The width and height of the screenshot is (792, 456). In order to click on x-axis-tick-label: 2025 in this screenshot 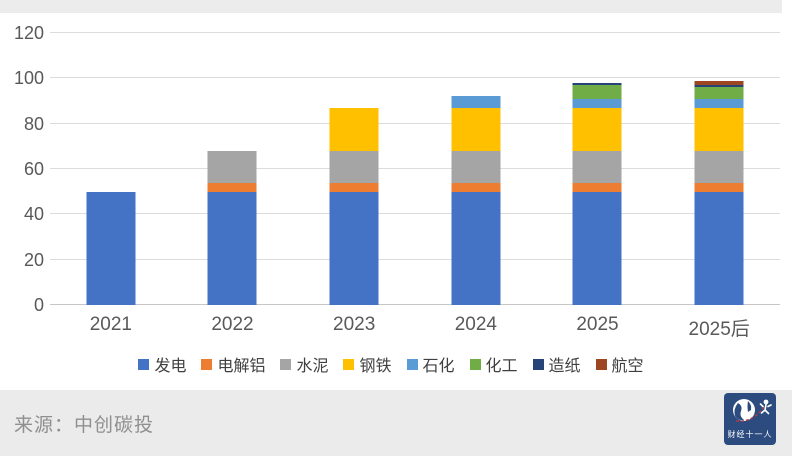, I will do `click(597, 324)`.